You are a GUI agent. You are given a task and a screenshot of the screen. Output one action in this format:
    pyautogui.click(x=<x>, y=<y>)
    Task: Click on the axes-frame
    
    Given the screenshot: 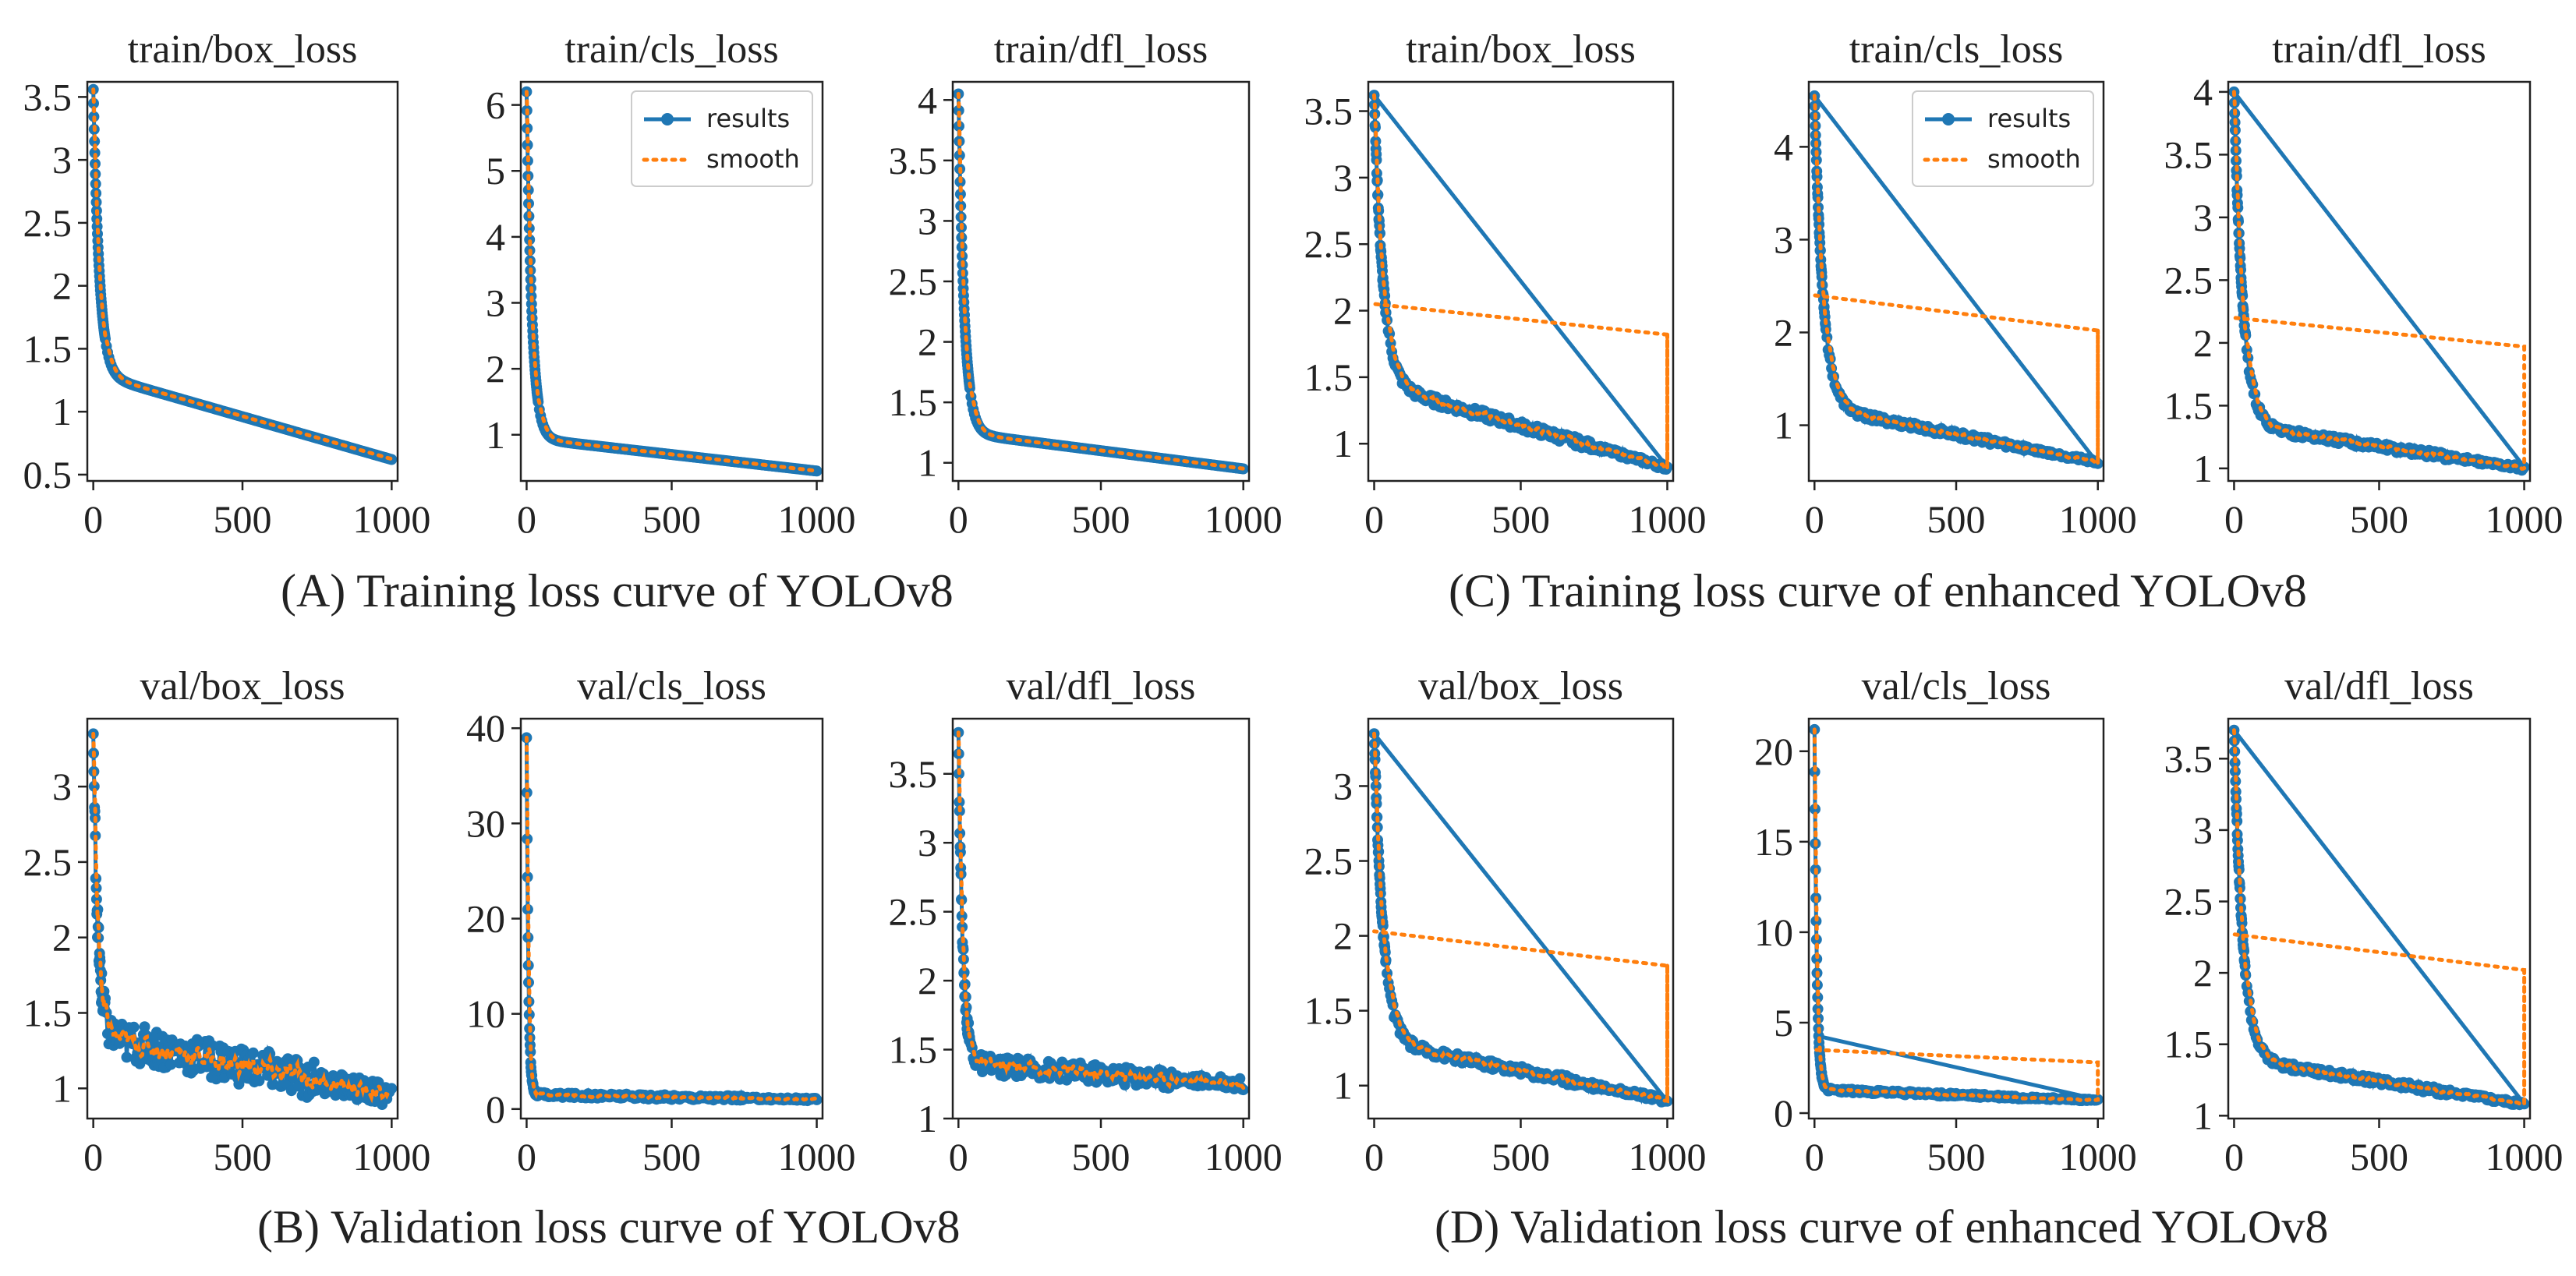 What is the action you would take?
    pyautogui.click(x=1101, y=281)
    